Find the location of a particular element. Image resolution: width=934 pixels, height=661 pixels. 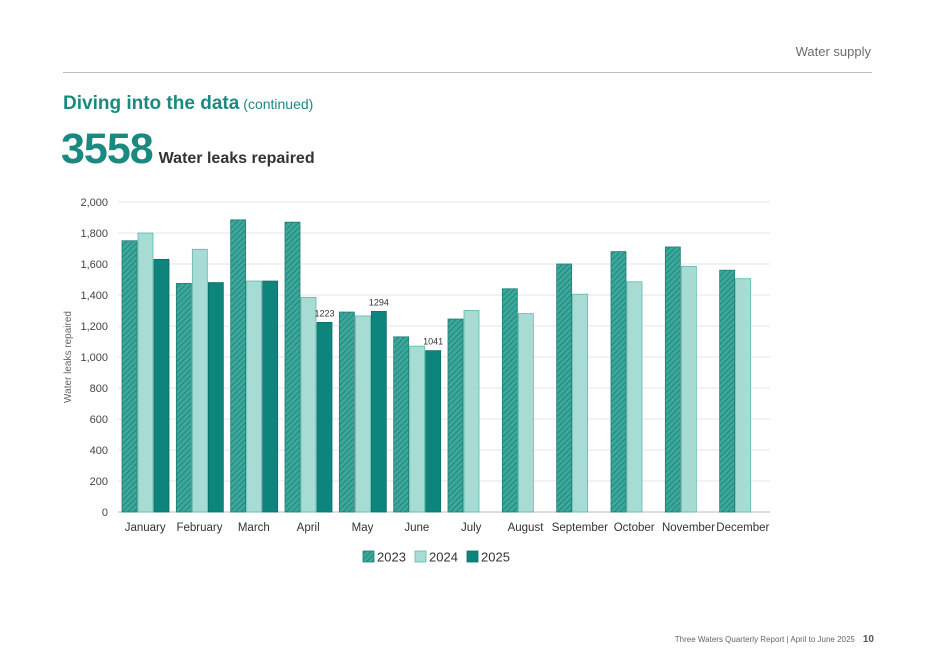

bar-2023-july is located at coordinates (455, 415).